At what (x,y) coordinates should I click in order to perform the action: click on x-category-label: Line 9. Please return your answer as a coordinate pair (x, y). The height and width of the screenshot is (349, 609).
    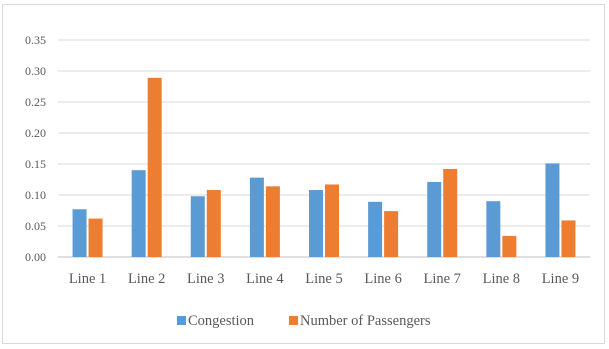
    Looking at the image, I should click on (560, 279).